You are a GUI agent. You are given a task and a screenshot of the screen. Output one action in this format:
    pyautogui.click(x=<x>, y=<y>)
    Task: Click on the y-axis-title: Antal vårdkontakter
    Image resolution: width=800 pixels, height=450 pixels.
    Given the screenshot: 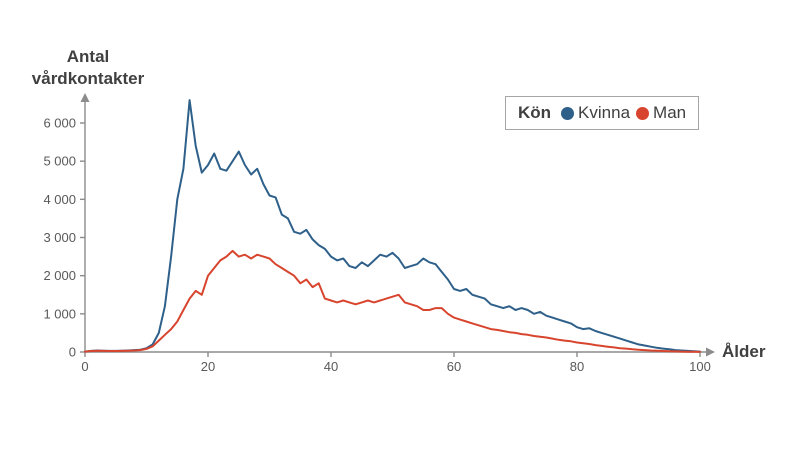 What is the action you would take?
    pyautogui.click(x=88, y=68)
    